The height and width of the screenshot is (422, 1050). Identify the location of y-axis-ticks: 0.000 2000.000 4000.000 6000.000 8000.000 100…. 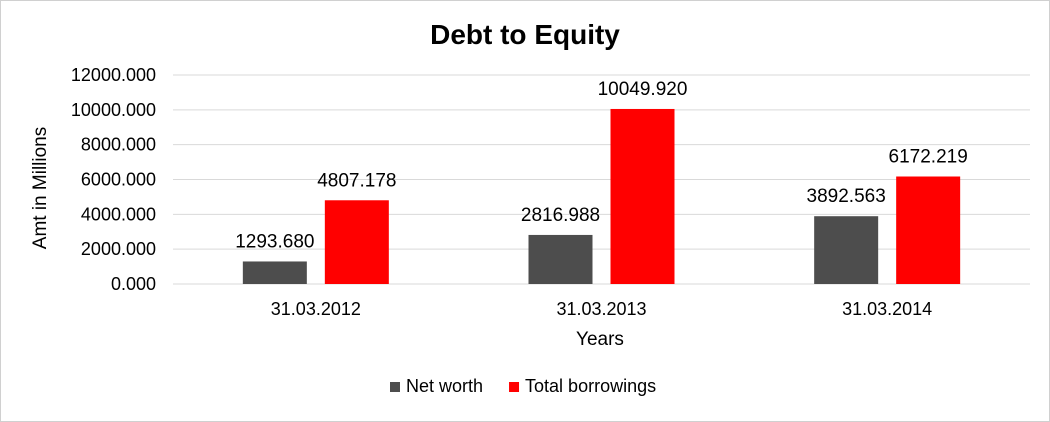
(113, 179).